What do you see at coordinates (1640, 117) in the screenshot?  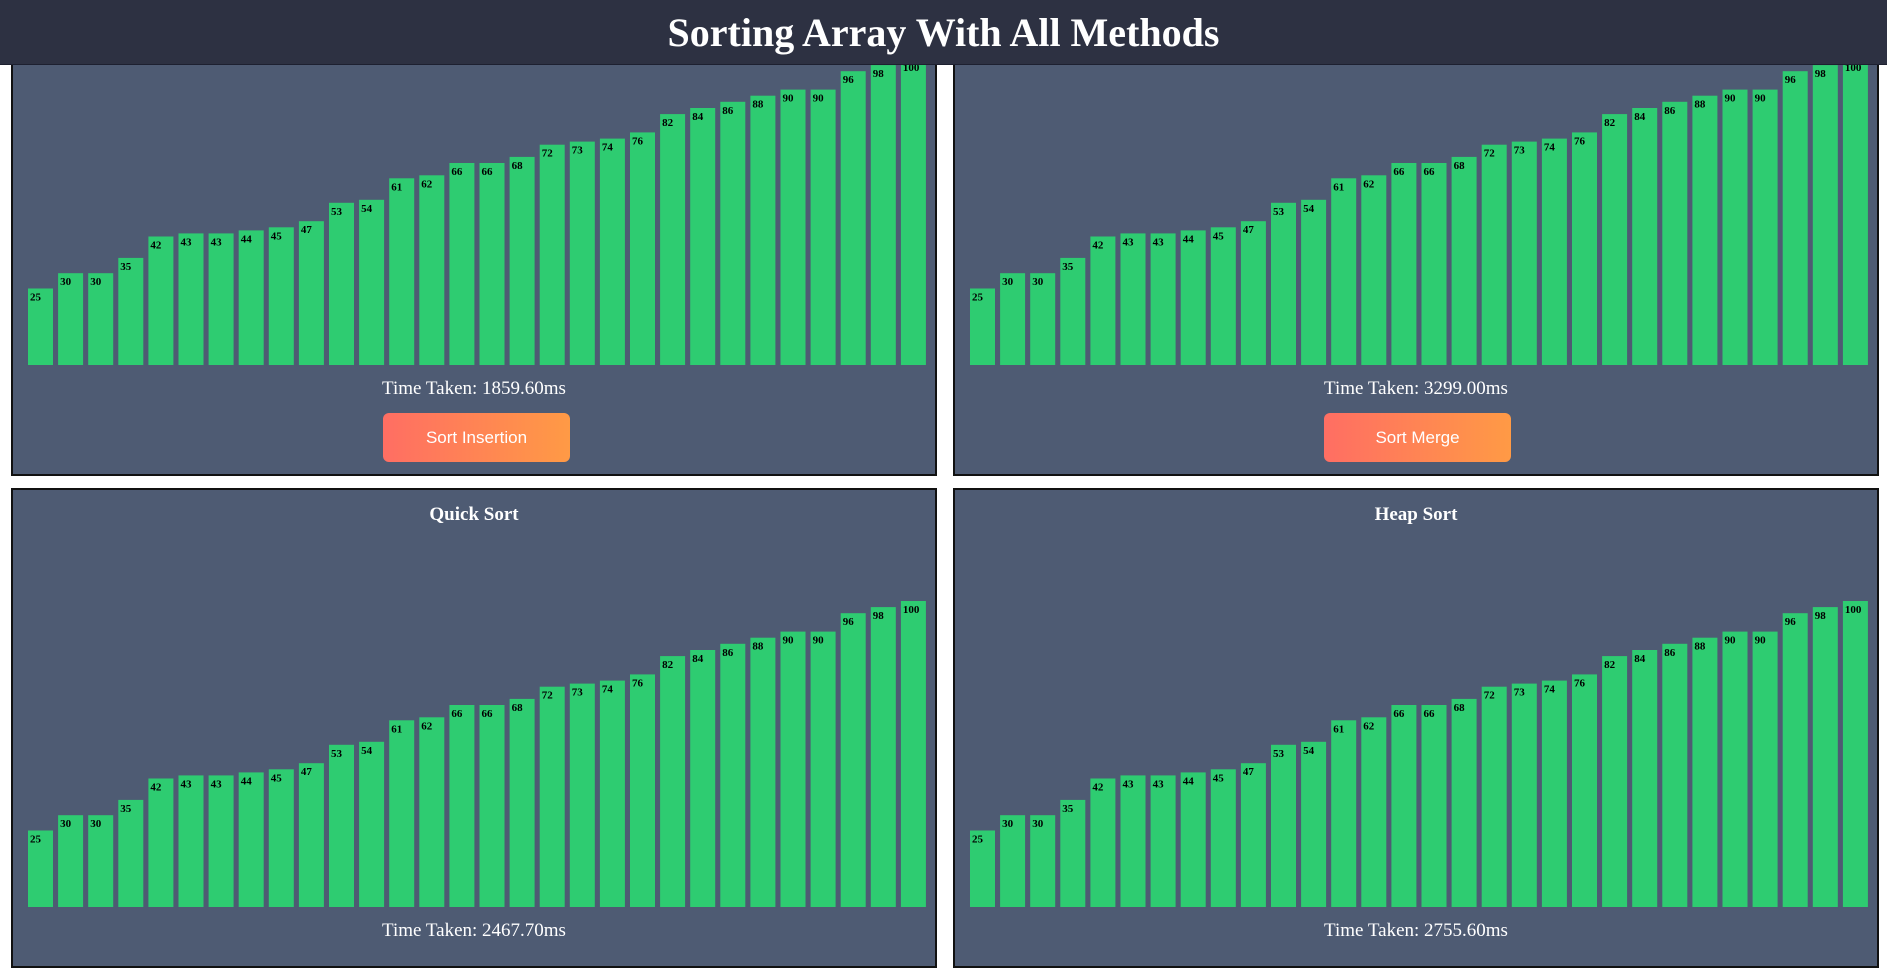 I see `bar-value-label: 84` at bounding box center [1640, 117].